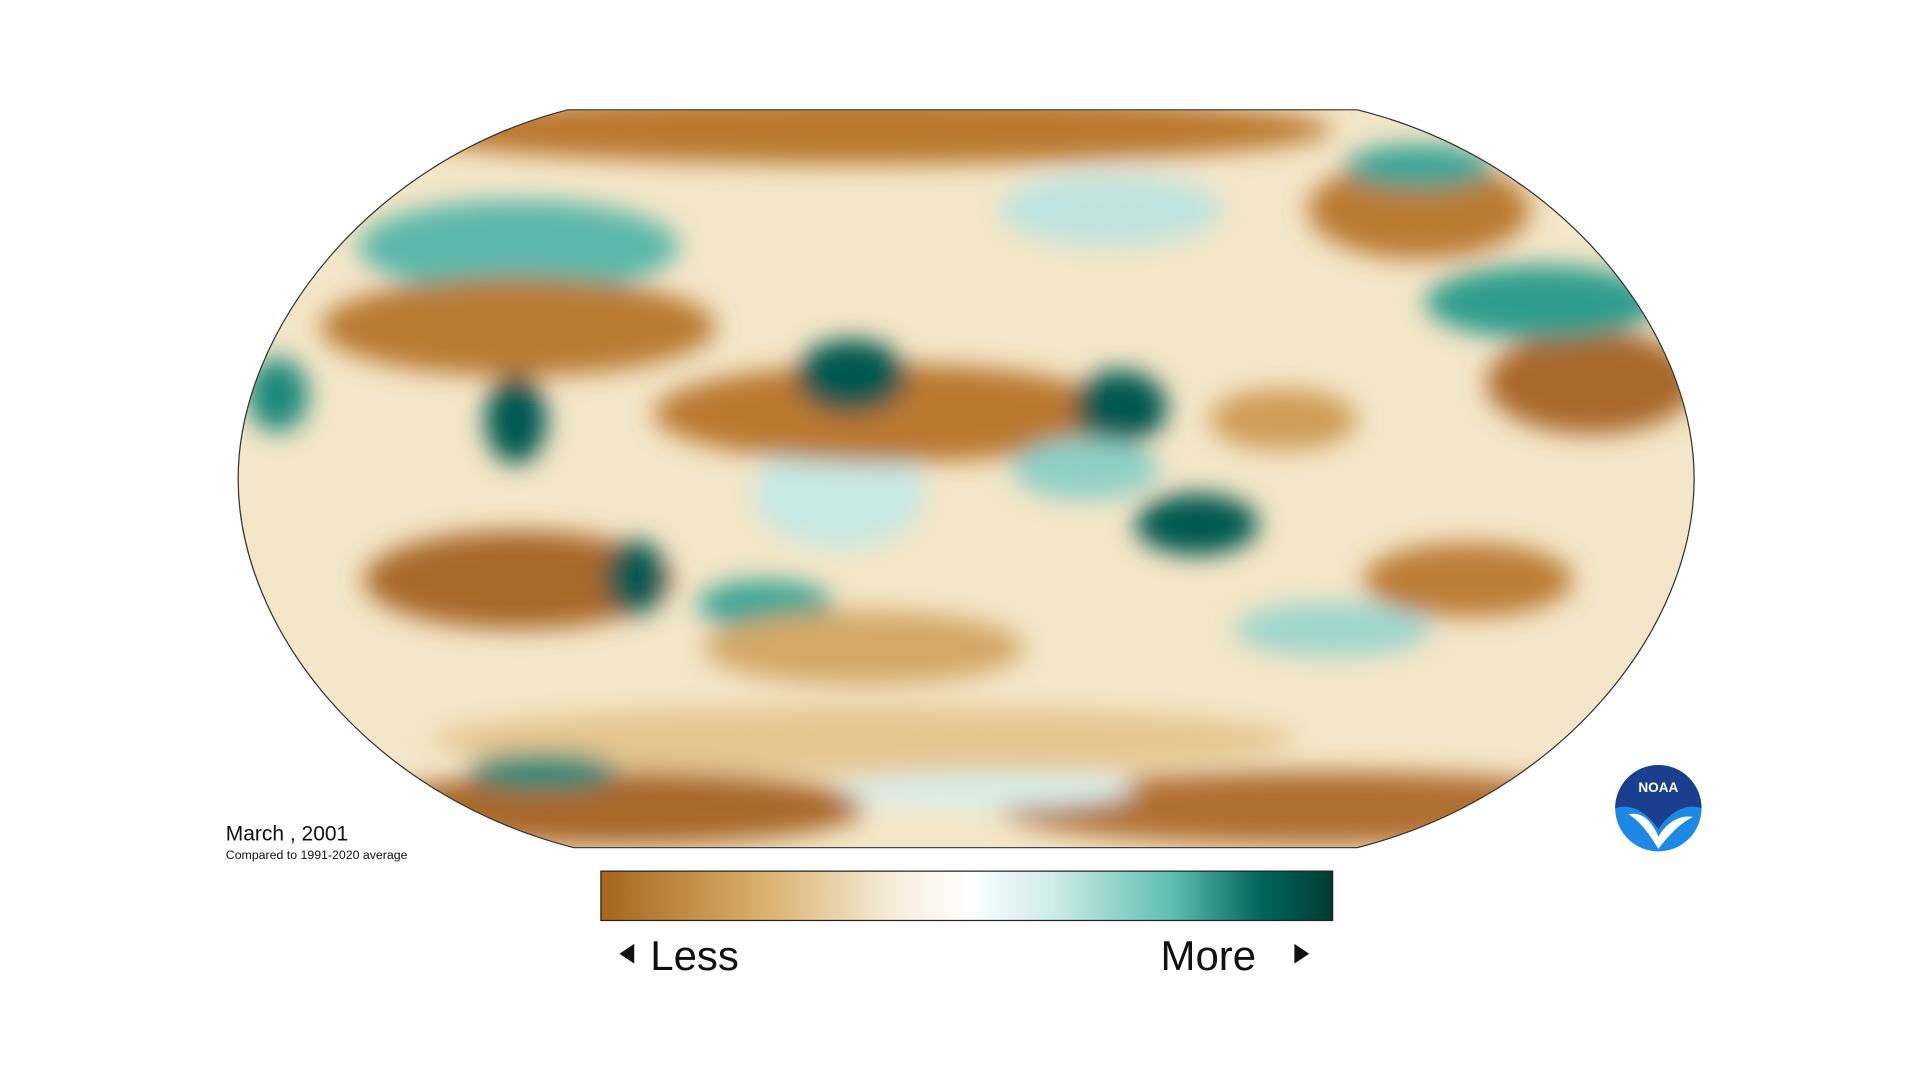 This screenshot has width=1920, height=1080. Describe the element at coordinates (287, 833) in the screenshot. I see `map-date: March , 2001` at that location.